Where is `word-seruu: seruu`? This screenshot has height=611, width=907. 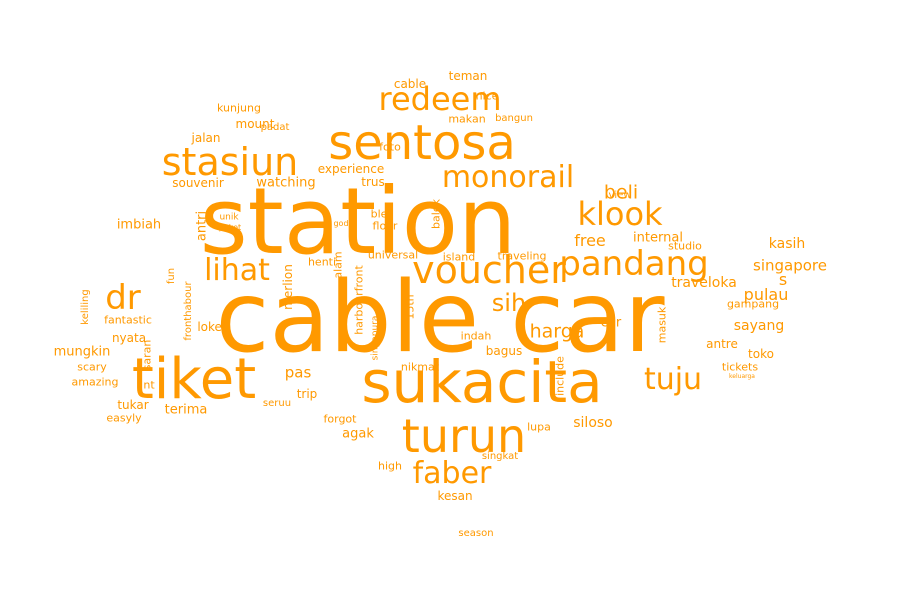 word-seruu: seruu is located at coordinates (277, 403).